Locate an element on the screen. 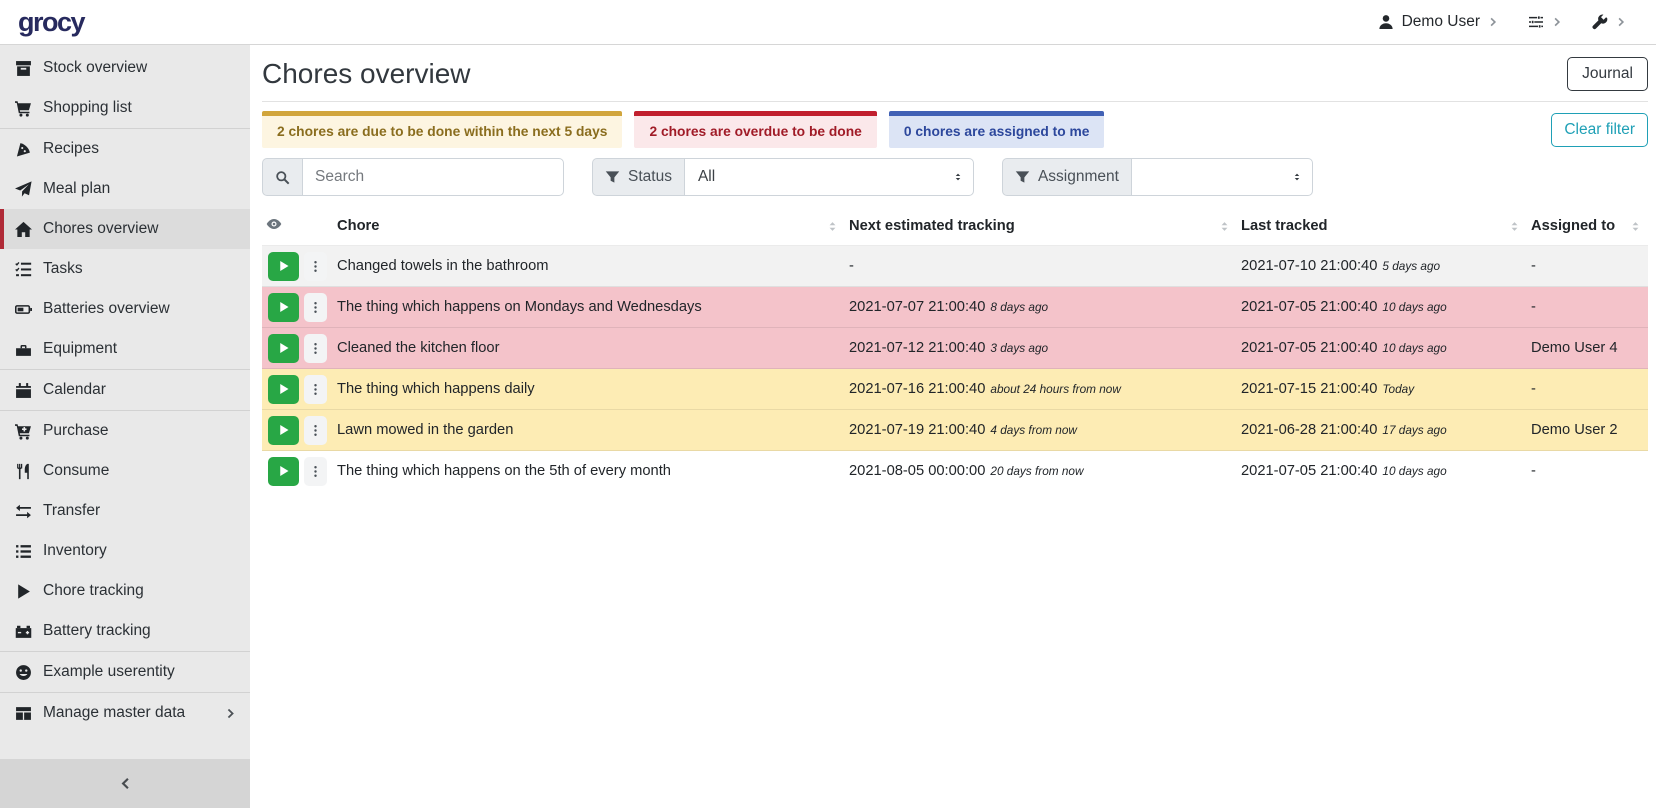  column-header-next-estimated-tracking: Next estimated tracking is located at coordinates (1041, 227).